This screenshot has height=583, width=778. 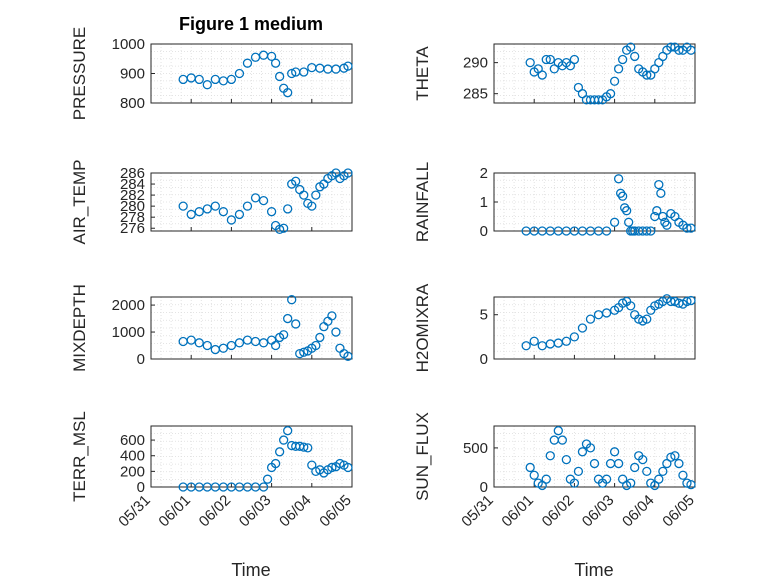 What do you see at coordinates (128, 332) in the screenshot?
I see `y-tick-label: 1000` at bounding box center [128, 332].